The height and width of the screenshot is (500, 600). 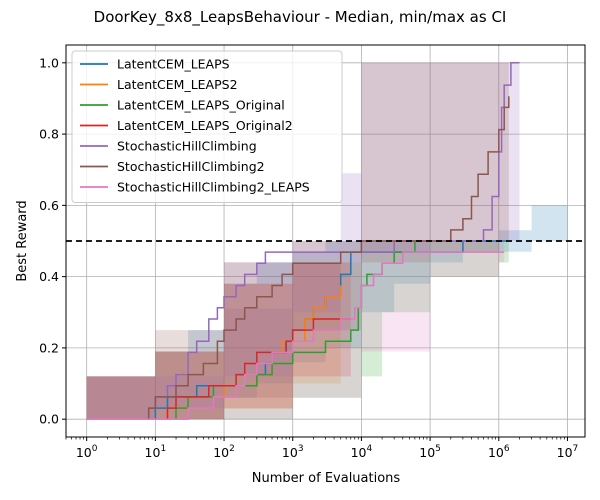 I want to click on legend-entry: StochasticHillClimbing2, so click(x=191, y=166).